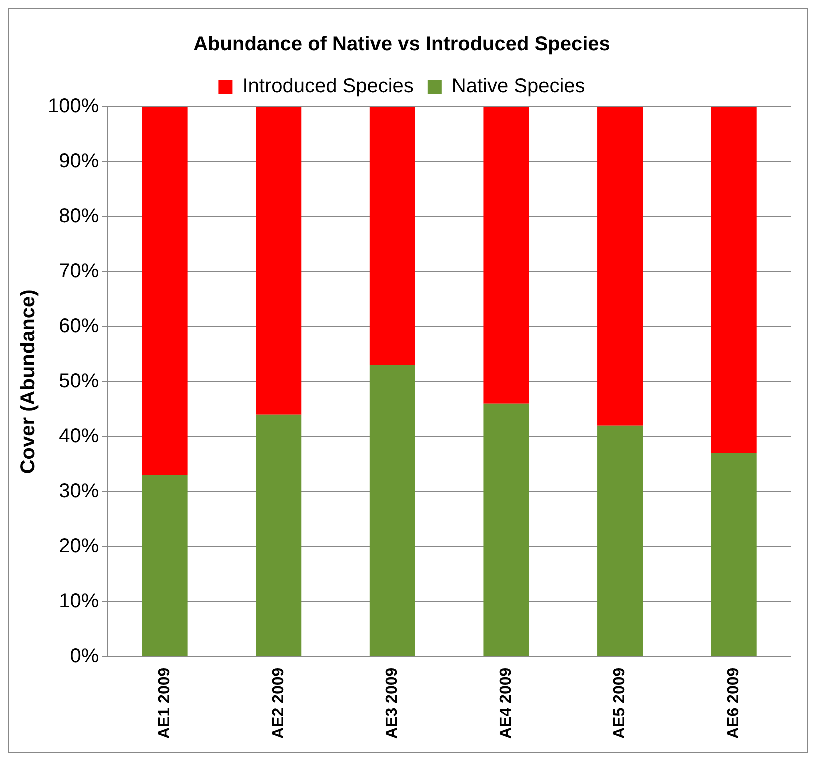 This screenshot has height=759, width=818. Describe the element at coordinates (29, 382) in the screenshot. I see `y-axis-title: Cover (Abundance)` at that location.